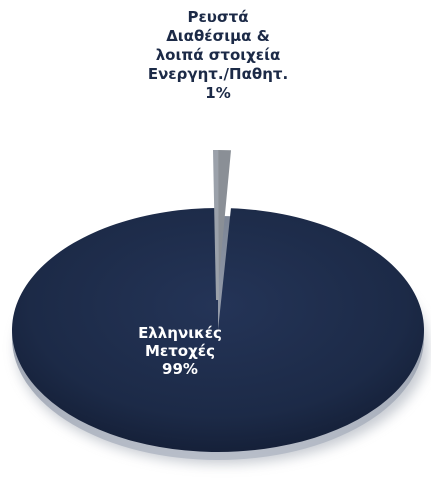  Describe the element at coordinates (216, 225) in the screenshot. I see `slice-reusta-diathesima-edge` at that location.